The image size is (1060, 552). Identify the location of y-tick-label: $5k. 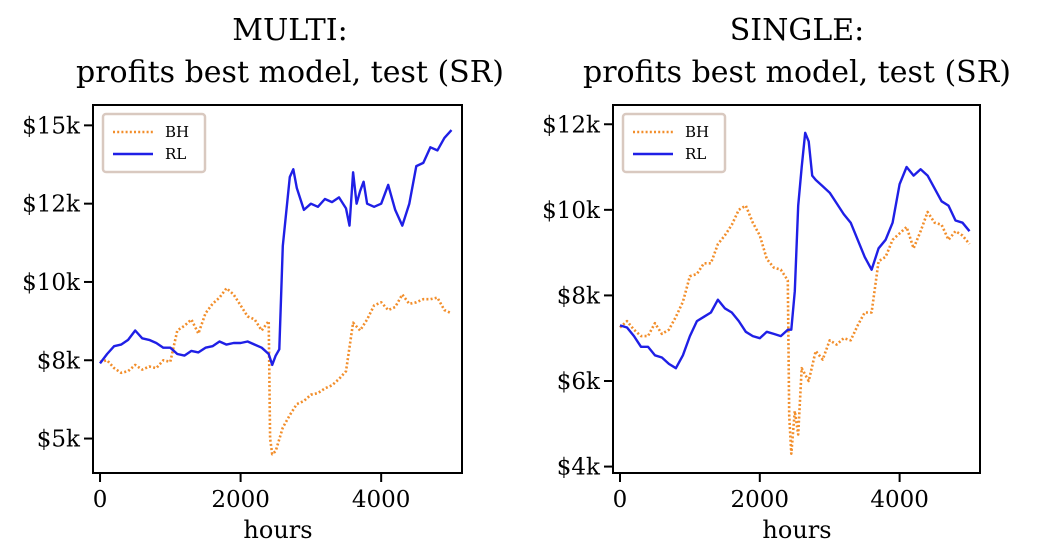
(59, 440).